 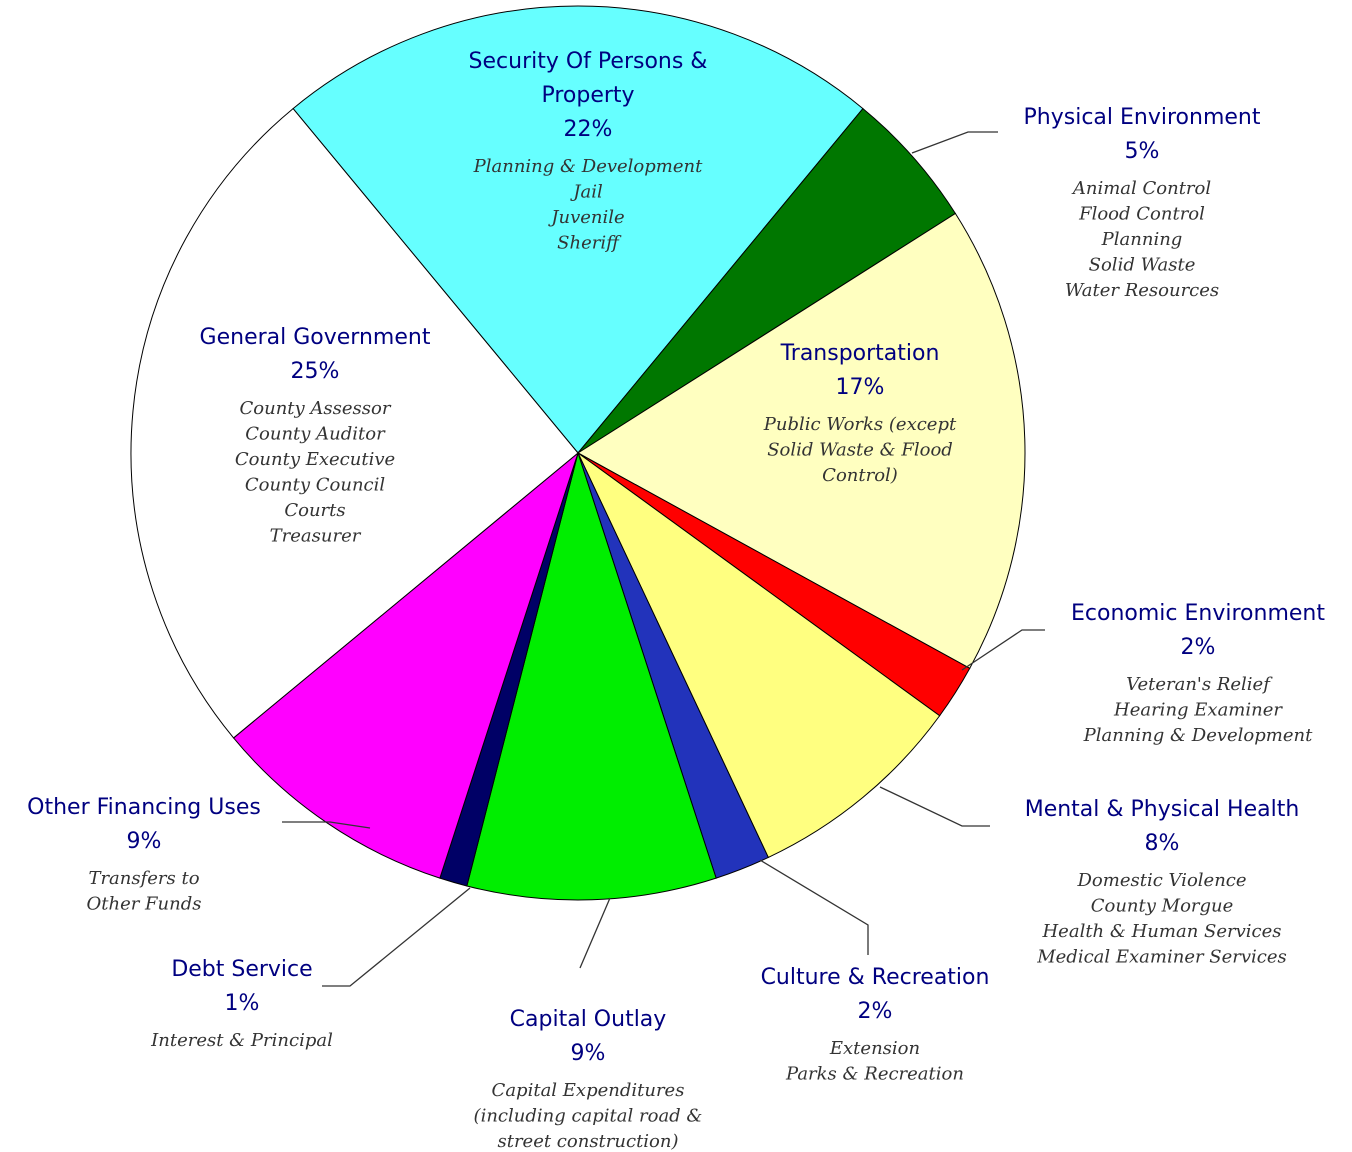 What do you see at coordinates (1141, 214) in the screenshot?
I see `slice-description: Flood Control` at bounding box center [1141, 214].